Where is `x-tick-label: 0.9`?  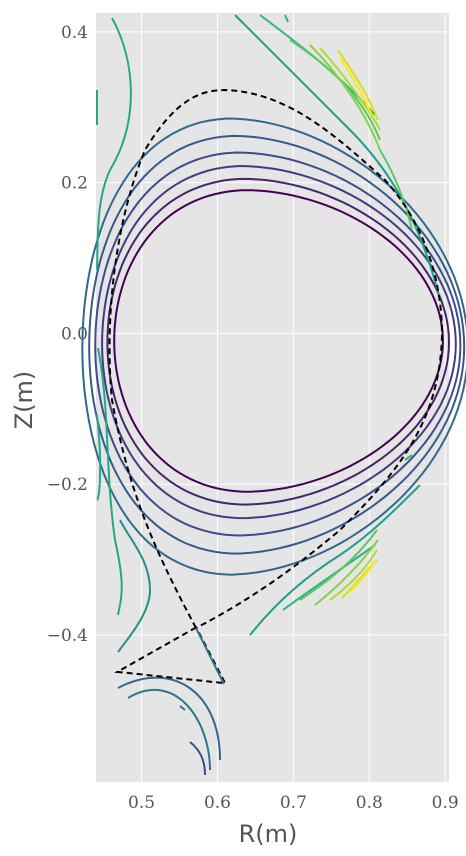
x-tick-label: 0.9 is located at coordinates (445, 803).